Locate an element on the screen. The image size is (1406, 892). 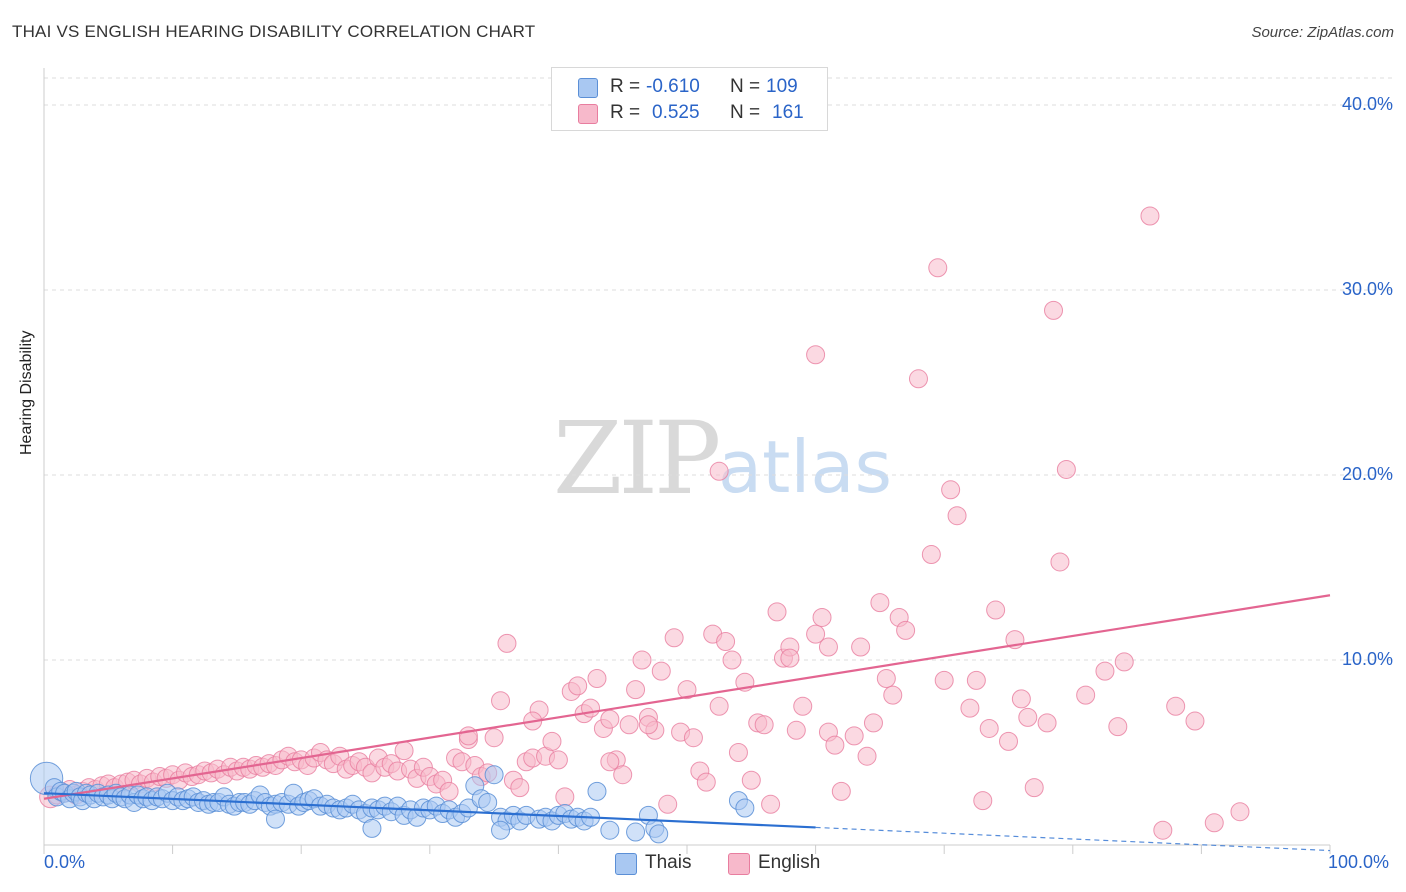
thai-trend-line is located at coordinates (429, 810).